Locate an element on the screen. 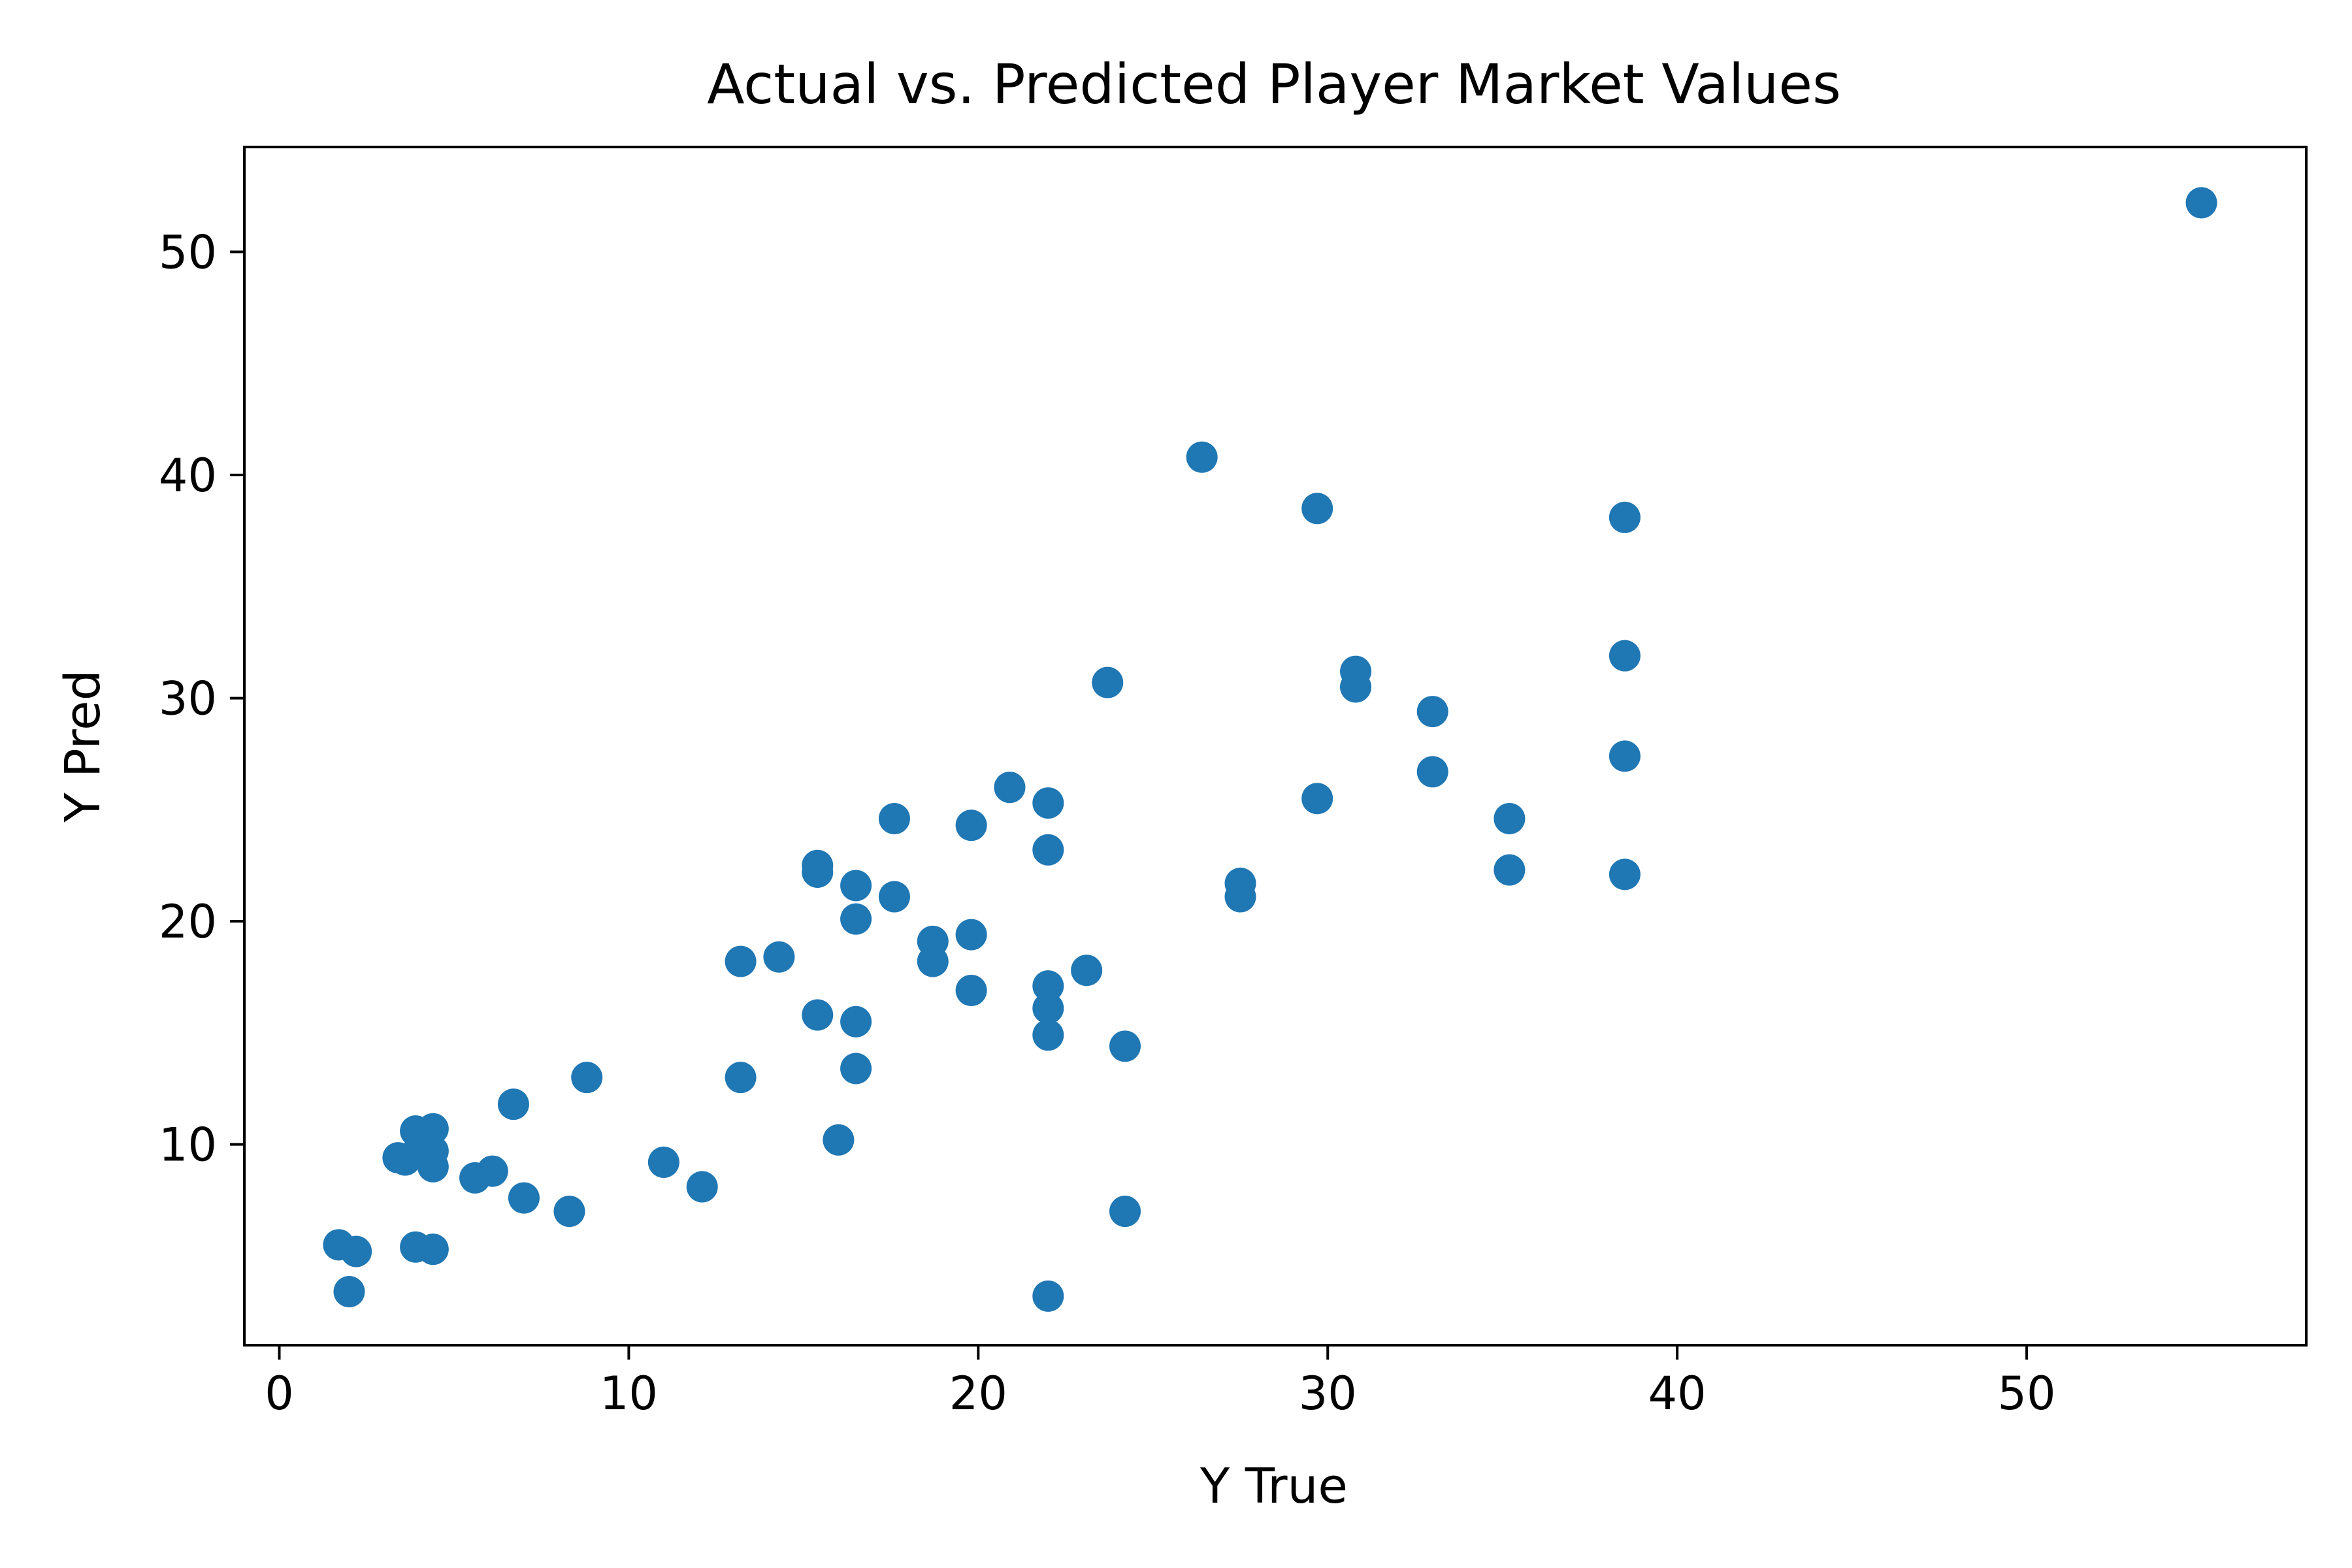 The height and width of the screenshot is (1568, 2352). x-tick-label: 20 is located at coordinates (978, 1393).